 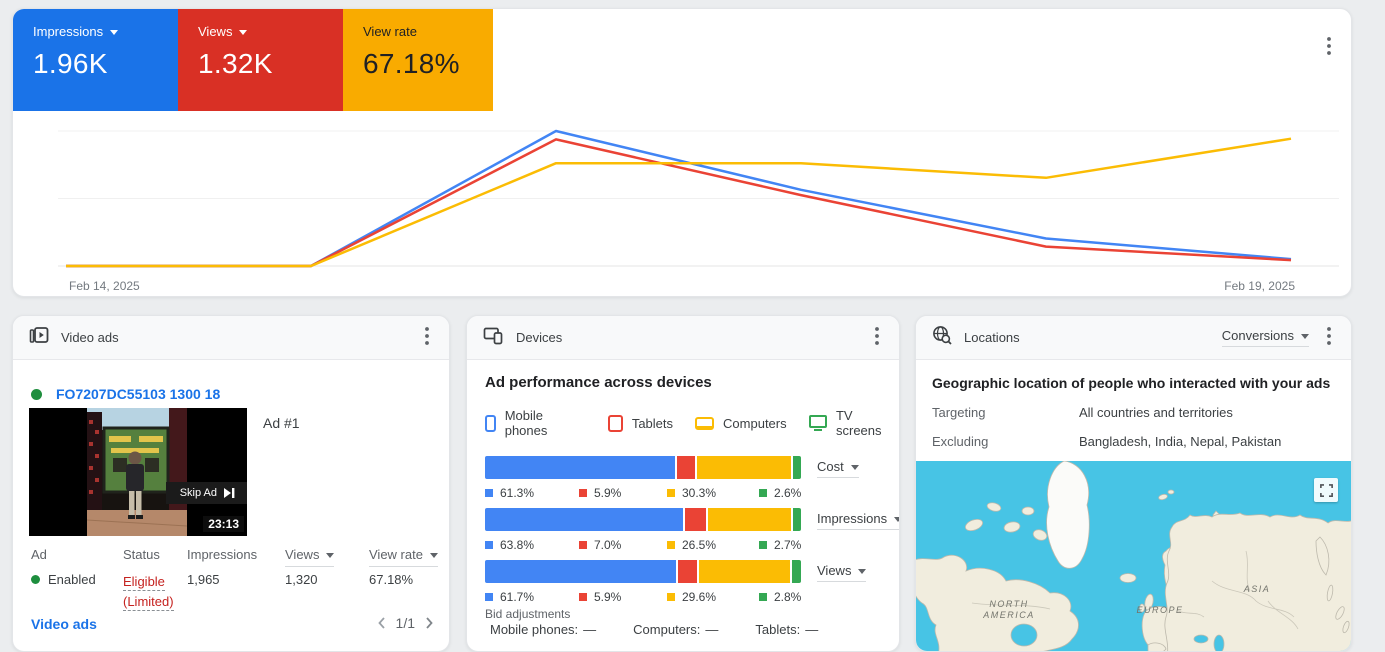 What do you see at coordinates (390, 31) in the screenshot?
I see `scorecard-label: View rate` at bounding box center [390, 31].